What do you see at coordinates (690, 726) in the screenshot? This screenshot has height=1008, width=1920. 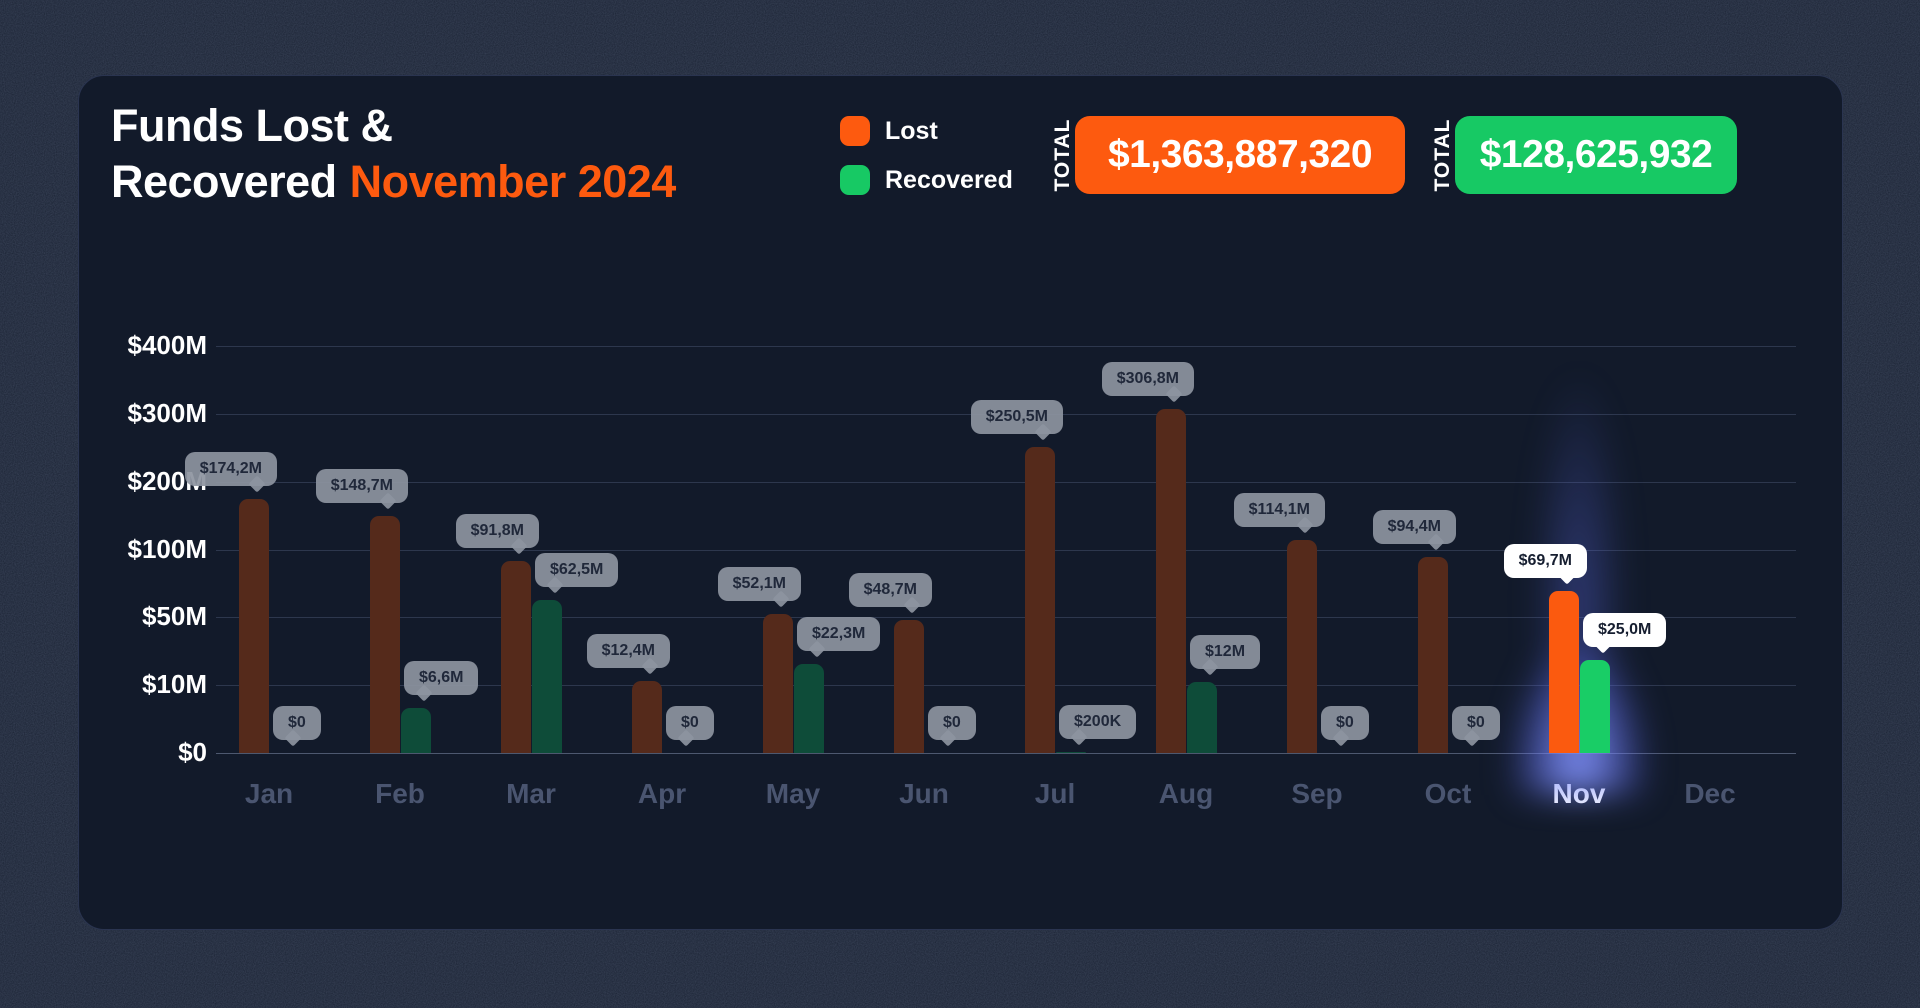 I see `tooltip-recovered-apr: $0` at bounding box center [690, 726].